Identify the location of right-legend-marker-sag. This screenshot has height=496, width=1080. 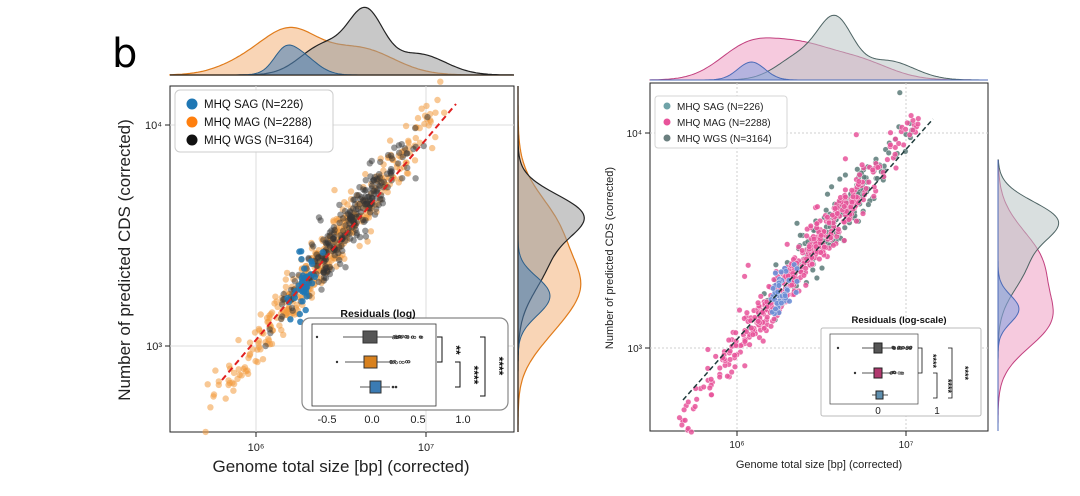
(667, 106).